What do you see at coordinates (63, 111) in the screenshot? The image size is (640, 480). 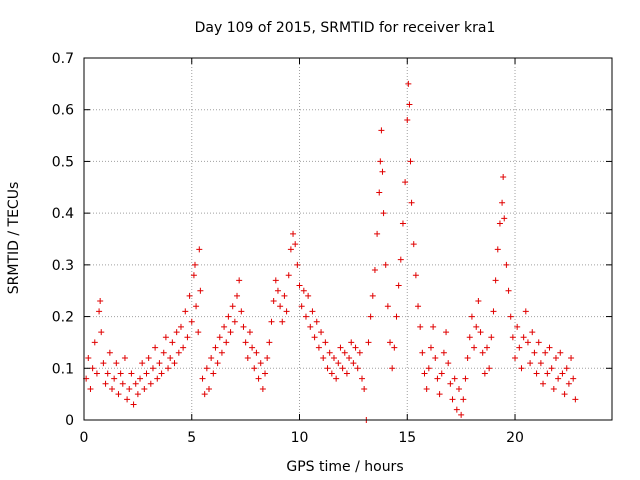 I see `y-tick-label: 0.6` at bounding box center [63, 111].